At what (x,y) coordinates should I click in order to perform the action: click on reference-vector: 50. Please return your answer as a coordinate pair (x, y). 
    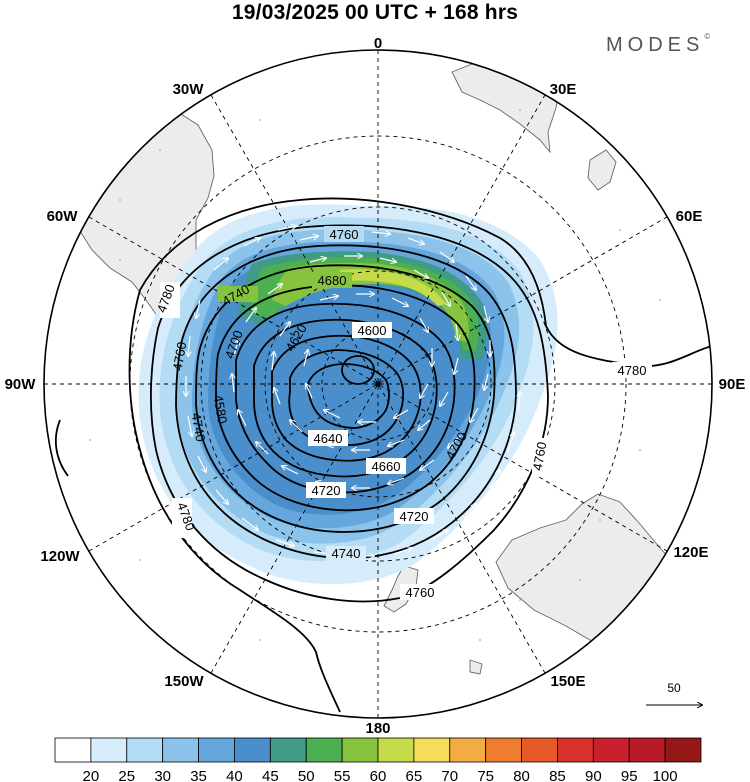
    Looking at the image, I should click on (674, 693).